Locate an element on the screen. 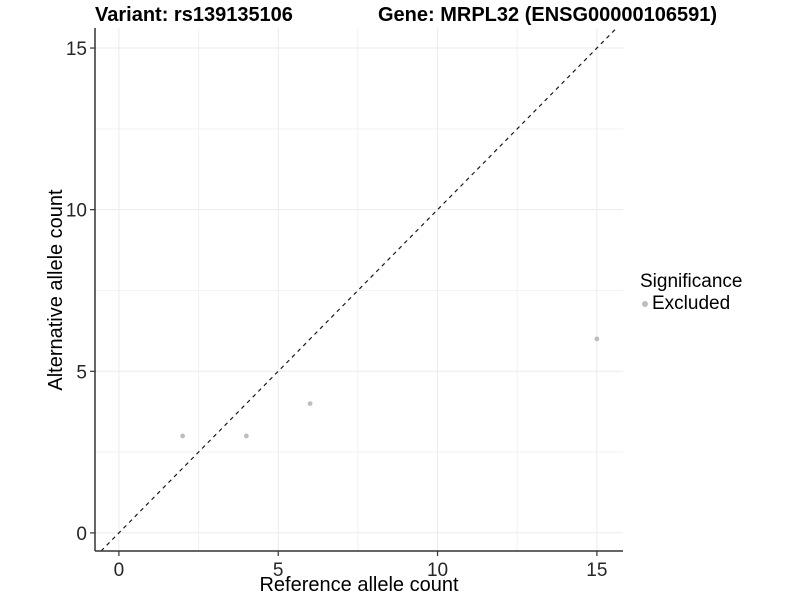 This screenshot has width=800, height=600. variant-title: Variant: rs139135106 is located at coordinates (194, 15).